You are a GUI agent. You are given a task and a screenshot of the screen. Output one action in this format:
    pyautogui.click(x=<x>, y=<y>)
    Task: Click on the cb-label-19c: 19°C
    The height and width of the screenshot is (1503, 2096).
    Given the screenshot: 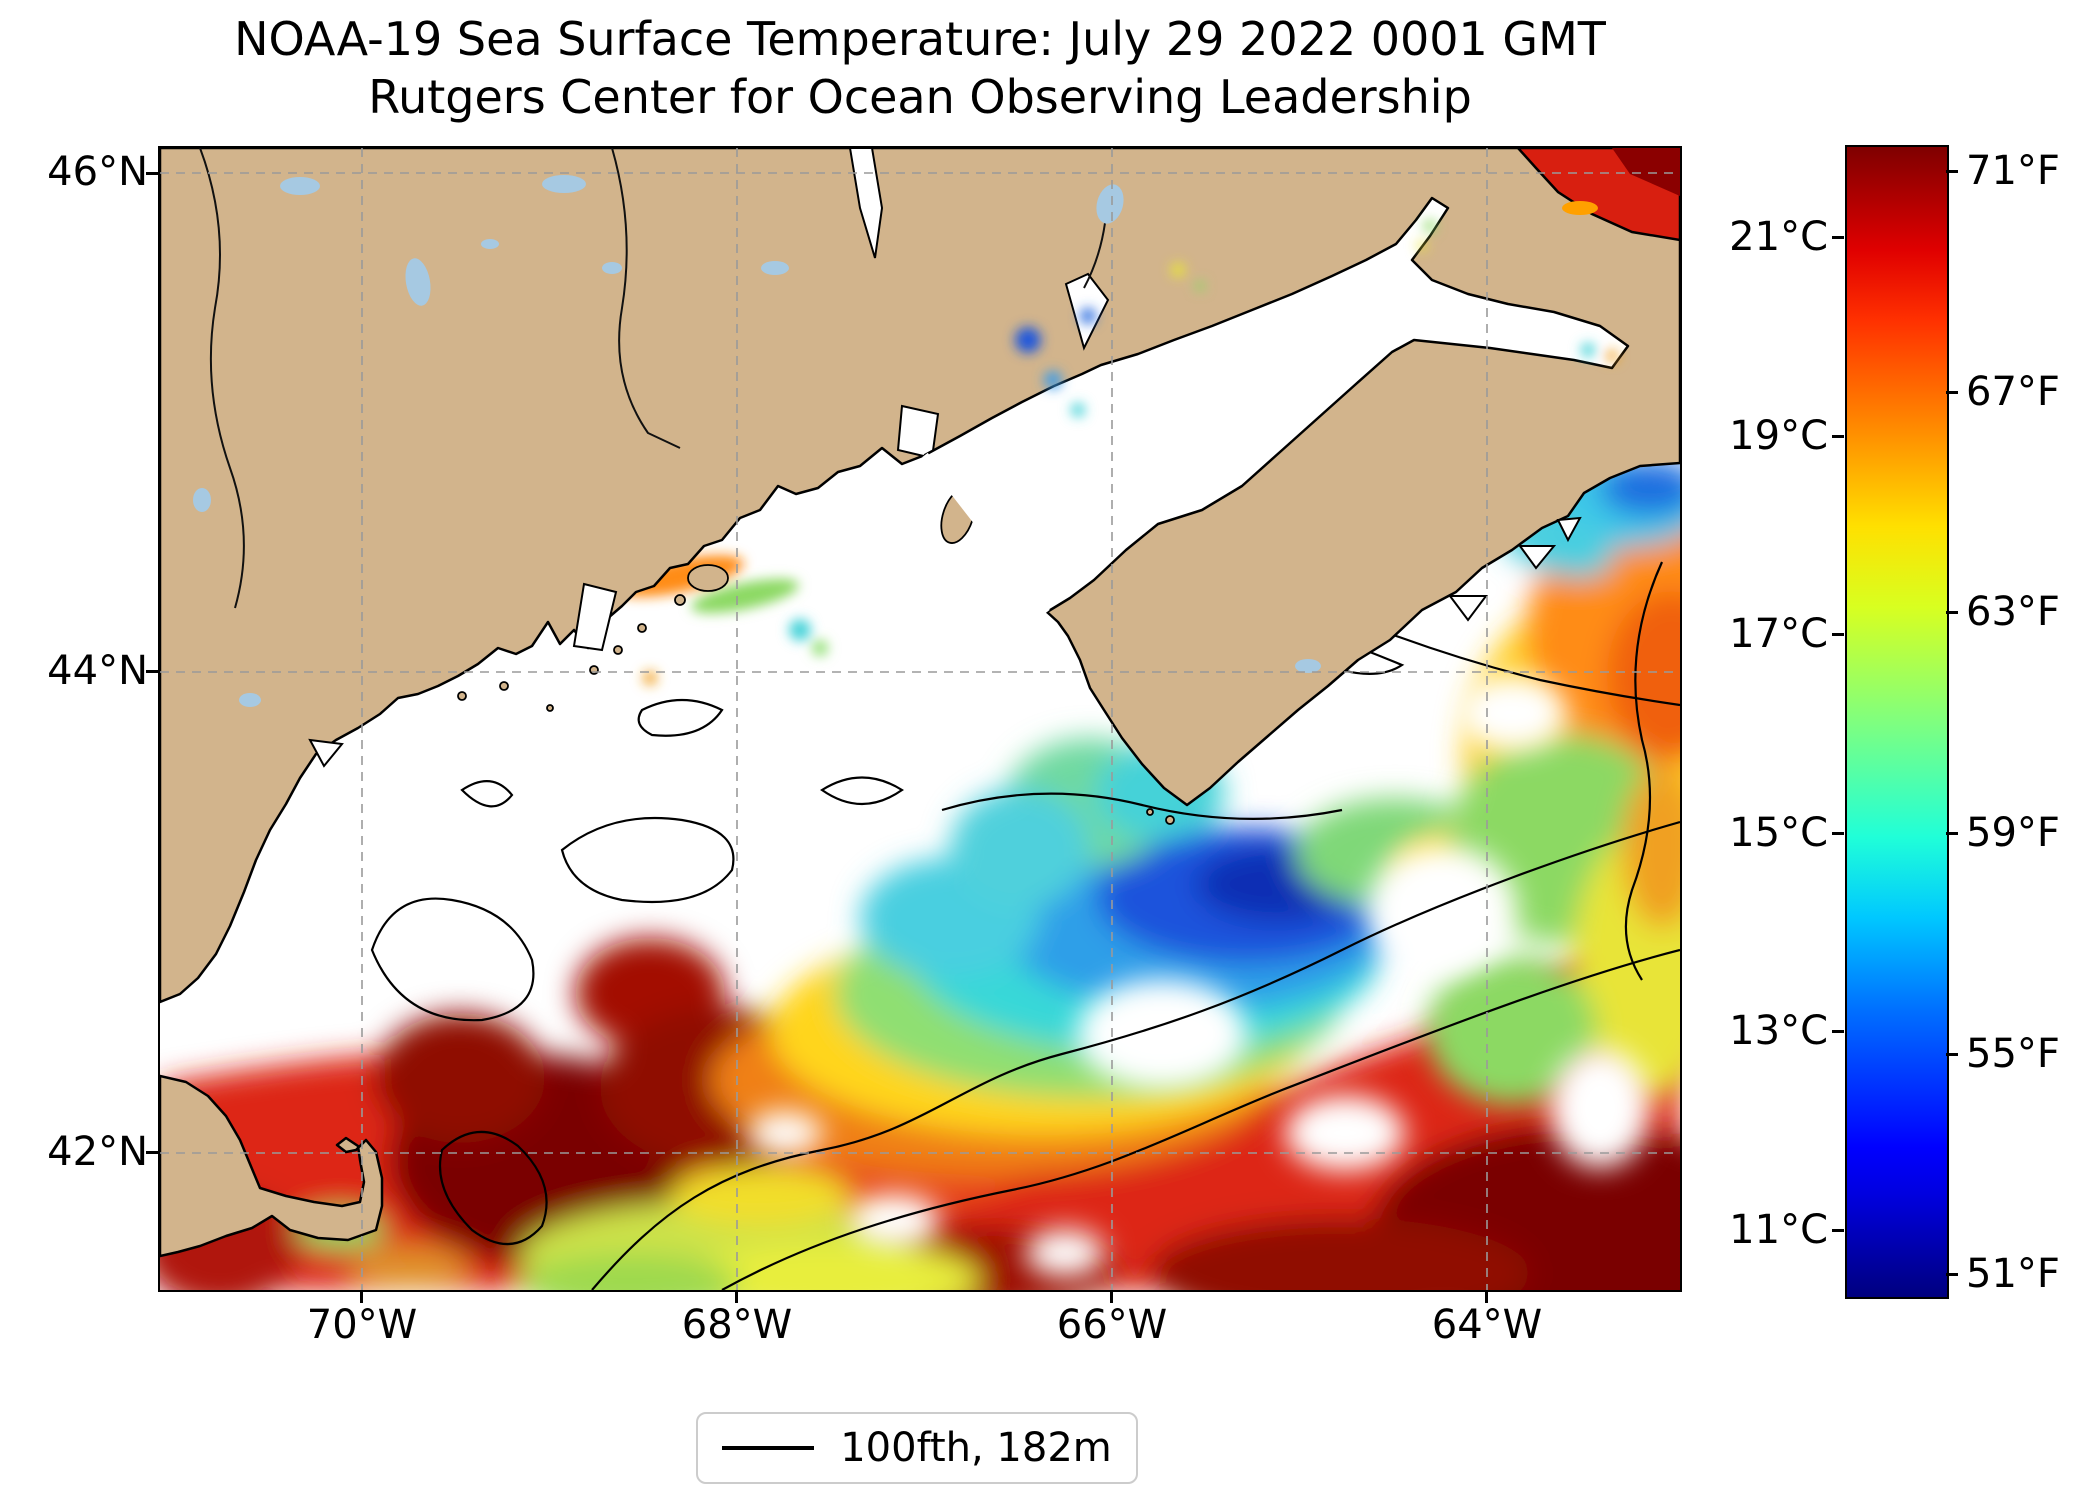 What is the action you would take?
    pyautogui.click(x=1778, y=436)
    